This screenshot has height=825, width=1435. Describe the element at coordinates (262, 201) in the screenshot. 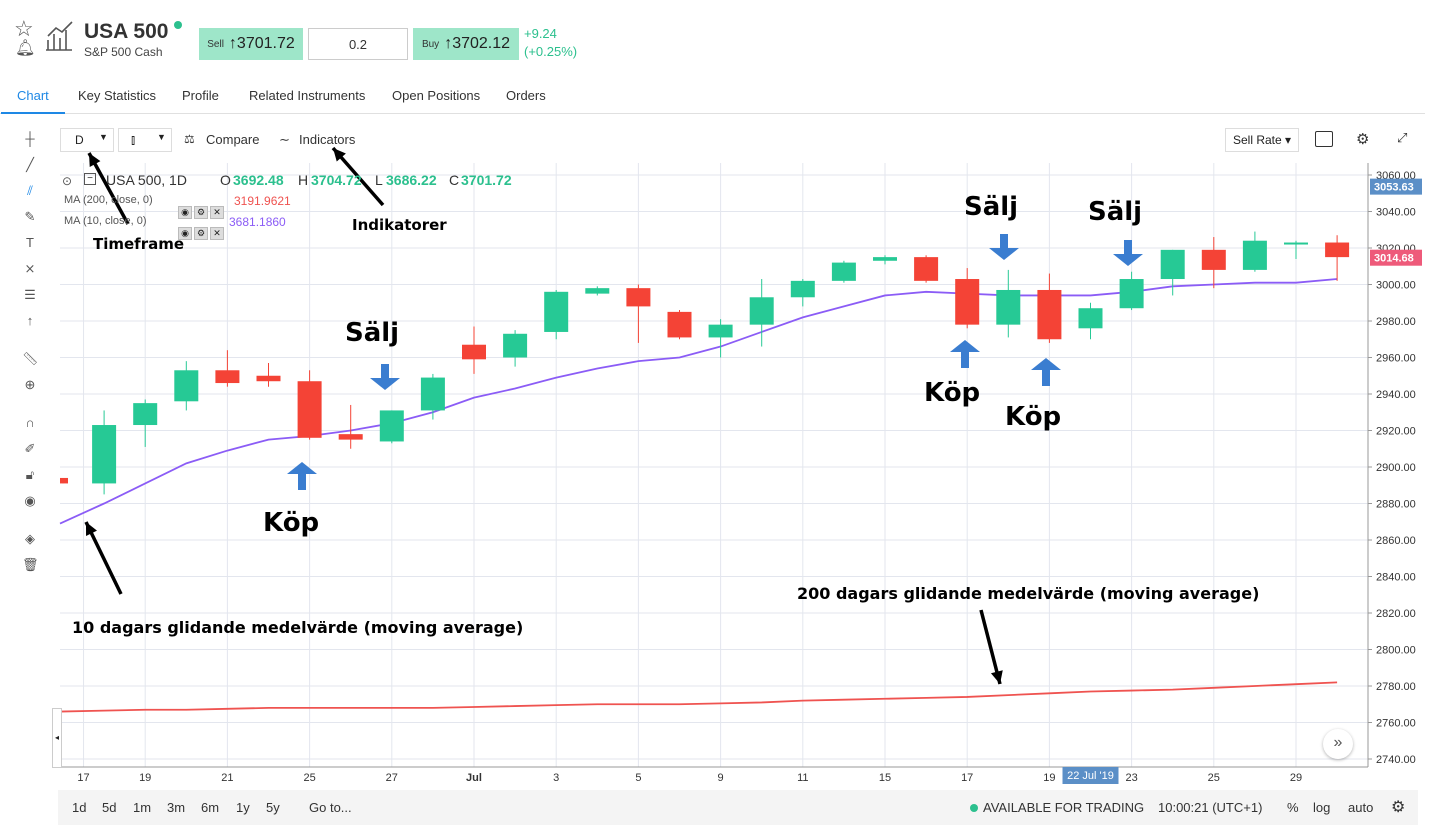

I see `ma200-value: 3191.9621` at that location.